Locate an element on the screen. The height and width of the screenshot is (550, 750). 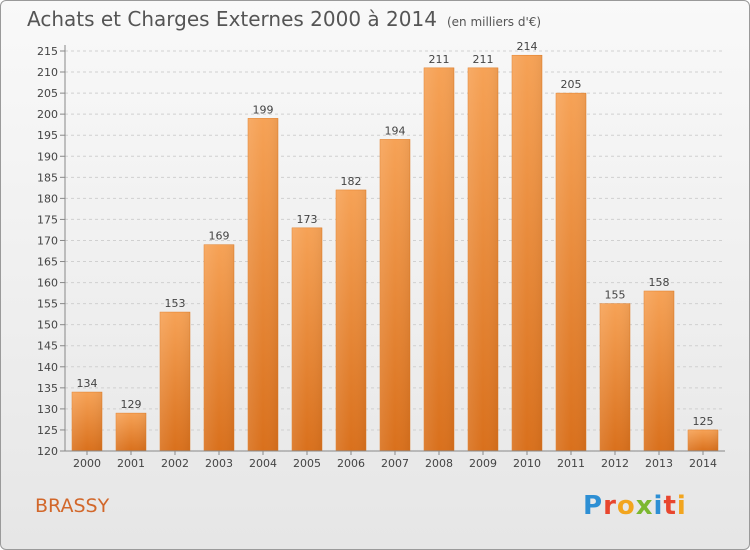
logo-letter: o is located at coordinates (626, 506).